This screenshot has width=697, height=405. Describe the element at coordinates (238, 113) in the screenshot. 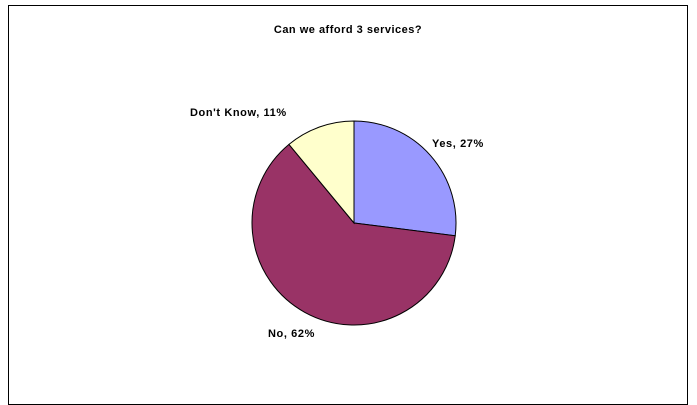

I see `slice-label-2: Don't Know, 11%` at that location.